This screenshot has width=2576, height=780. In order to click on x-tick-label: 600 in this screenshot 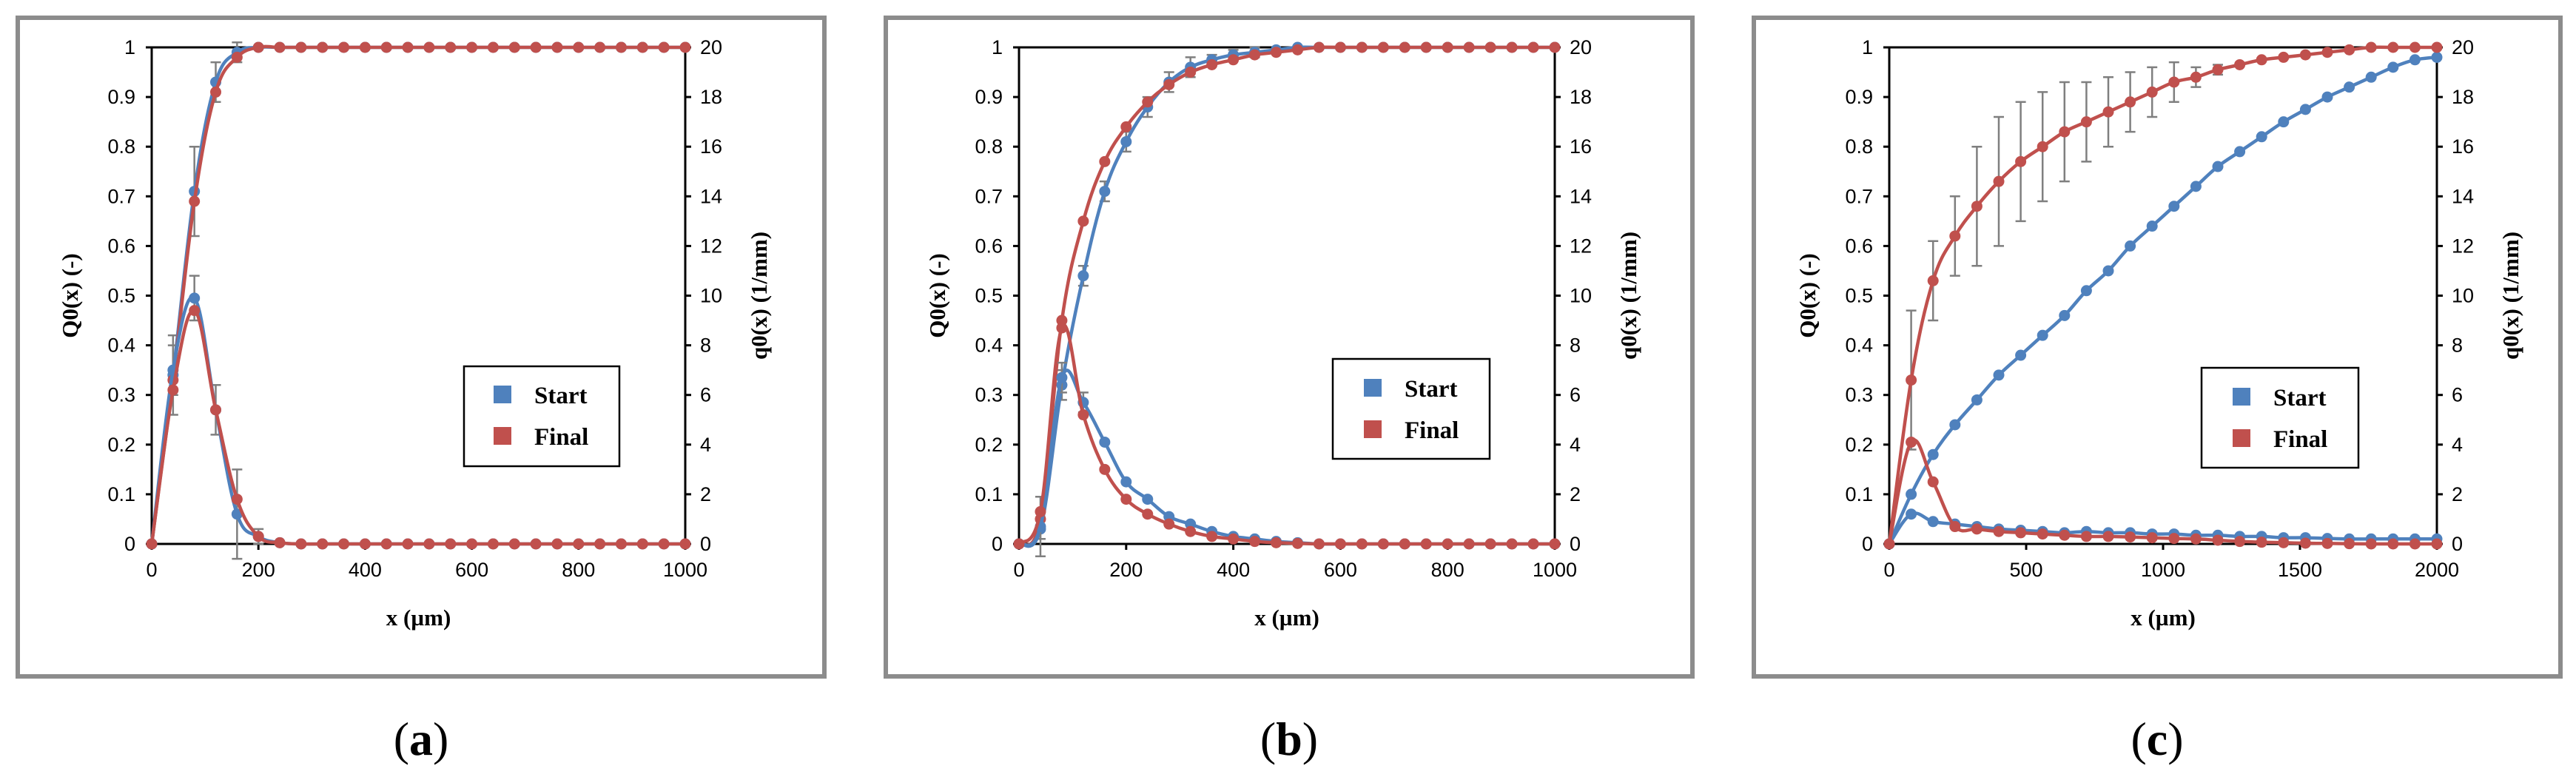, I will do `click(1340, 570)`.